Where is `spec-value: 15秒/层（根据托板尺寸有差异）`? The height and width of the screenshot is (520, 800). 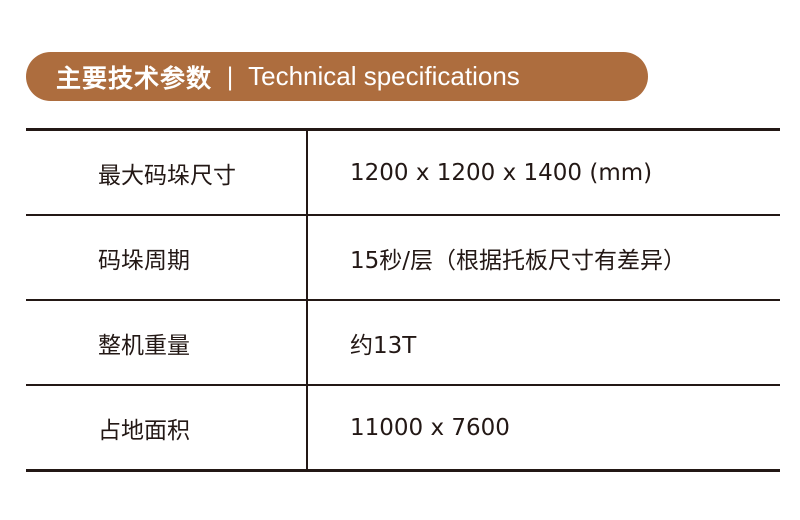 spec-value: 15秒/层（根据托板尺寸有差异） is located at coordinates (518, 260).